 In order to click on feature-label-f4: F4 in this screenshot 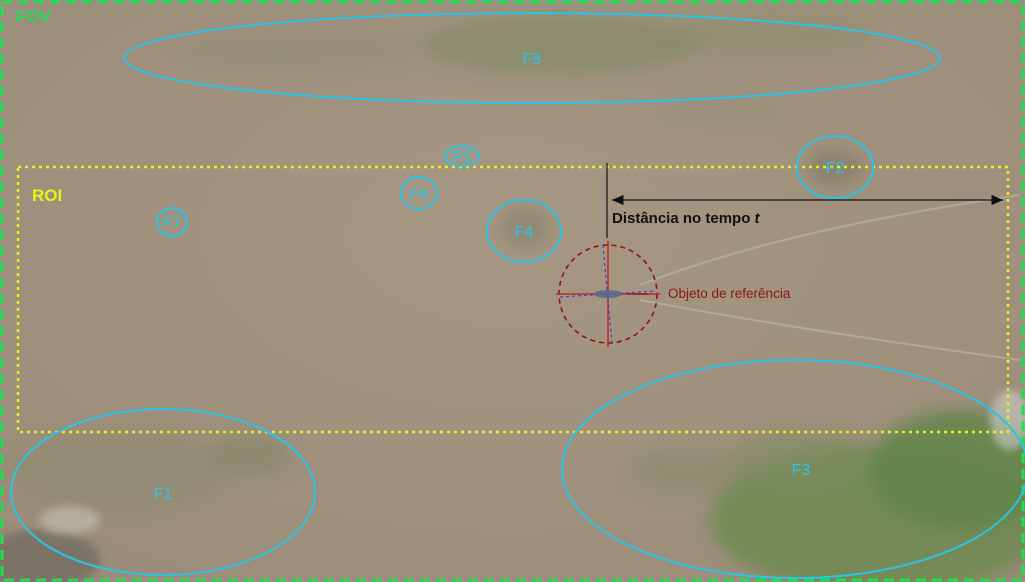, I will do `click(524, 232)`.